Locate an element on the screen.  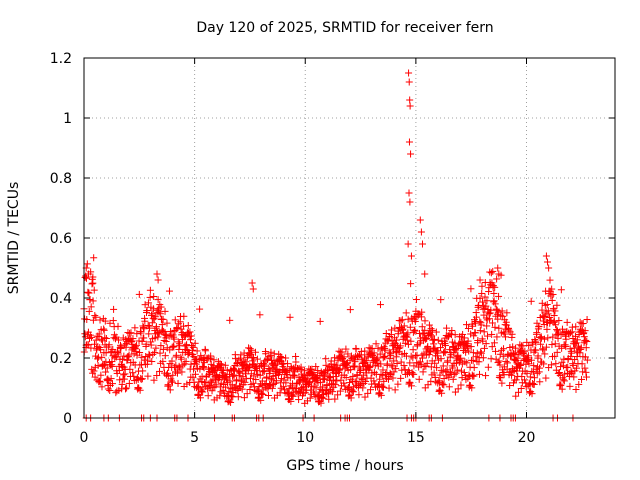
x-axis-label: GPS time / hours is located at coordinates (344, 466).